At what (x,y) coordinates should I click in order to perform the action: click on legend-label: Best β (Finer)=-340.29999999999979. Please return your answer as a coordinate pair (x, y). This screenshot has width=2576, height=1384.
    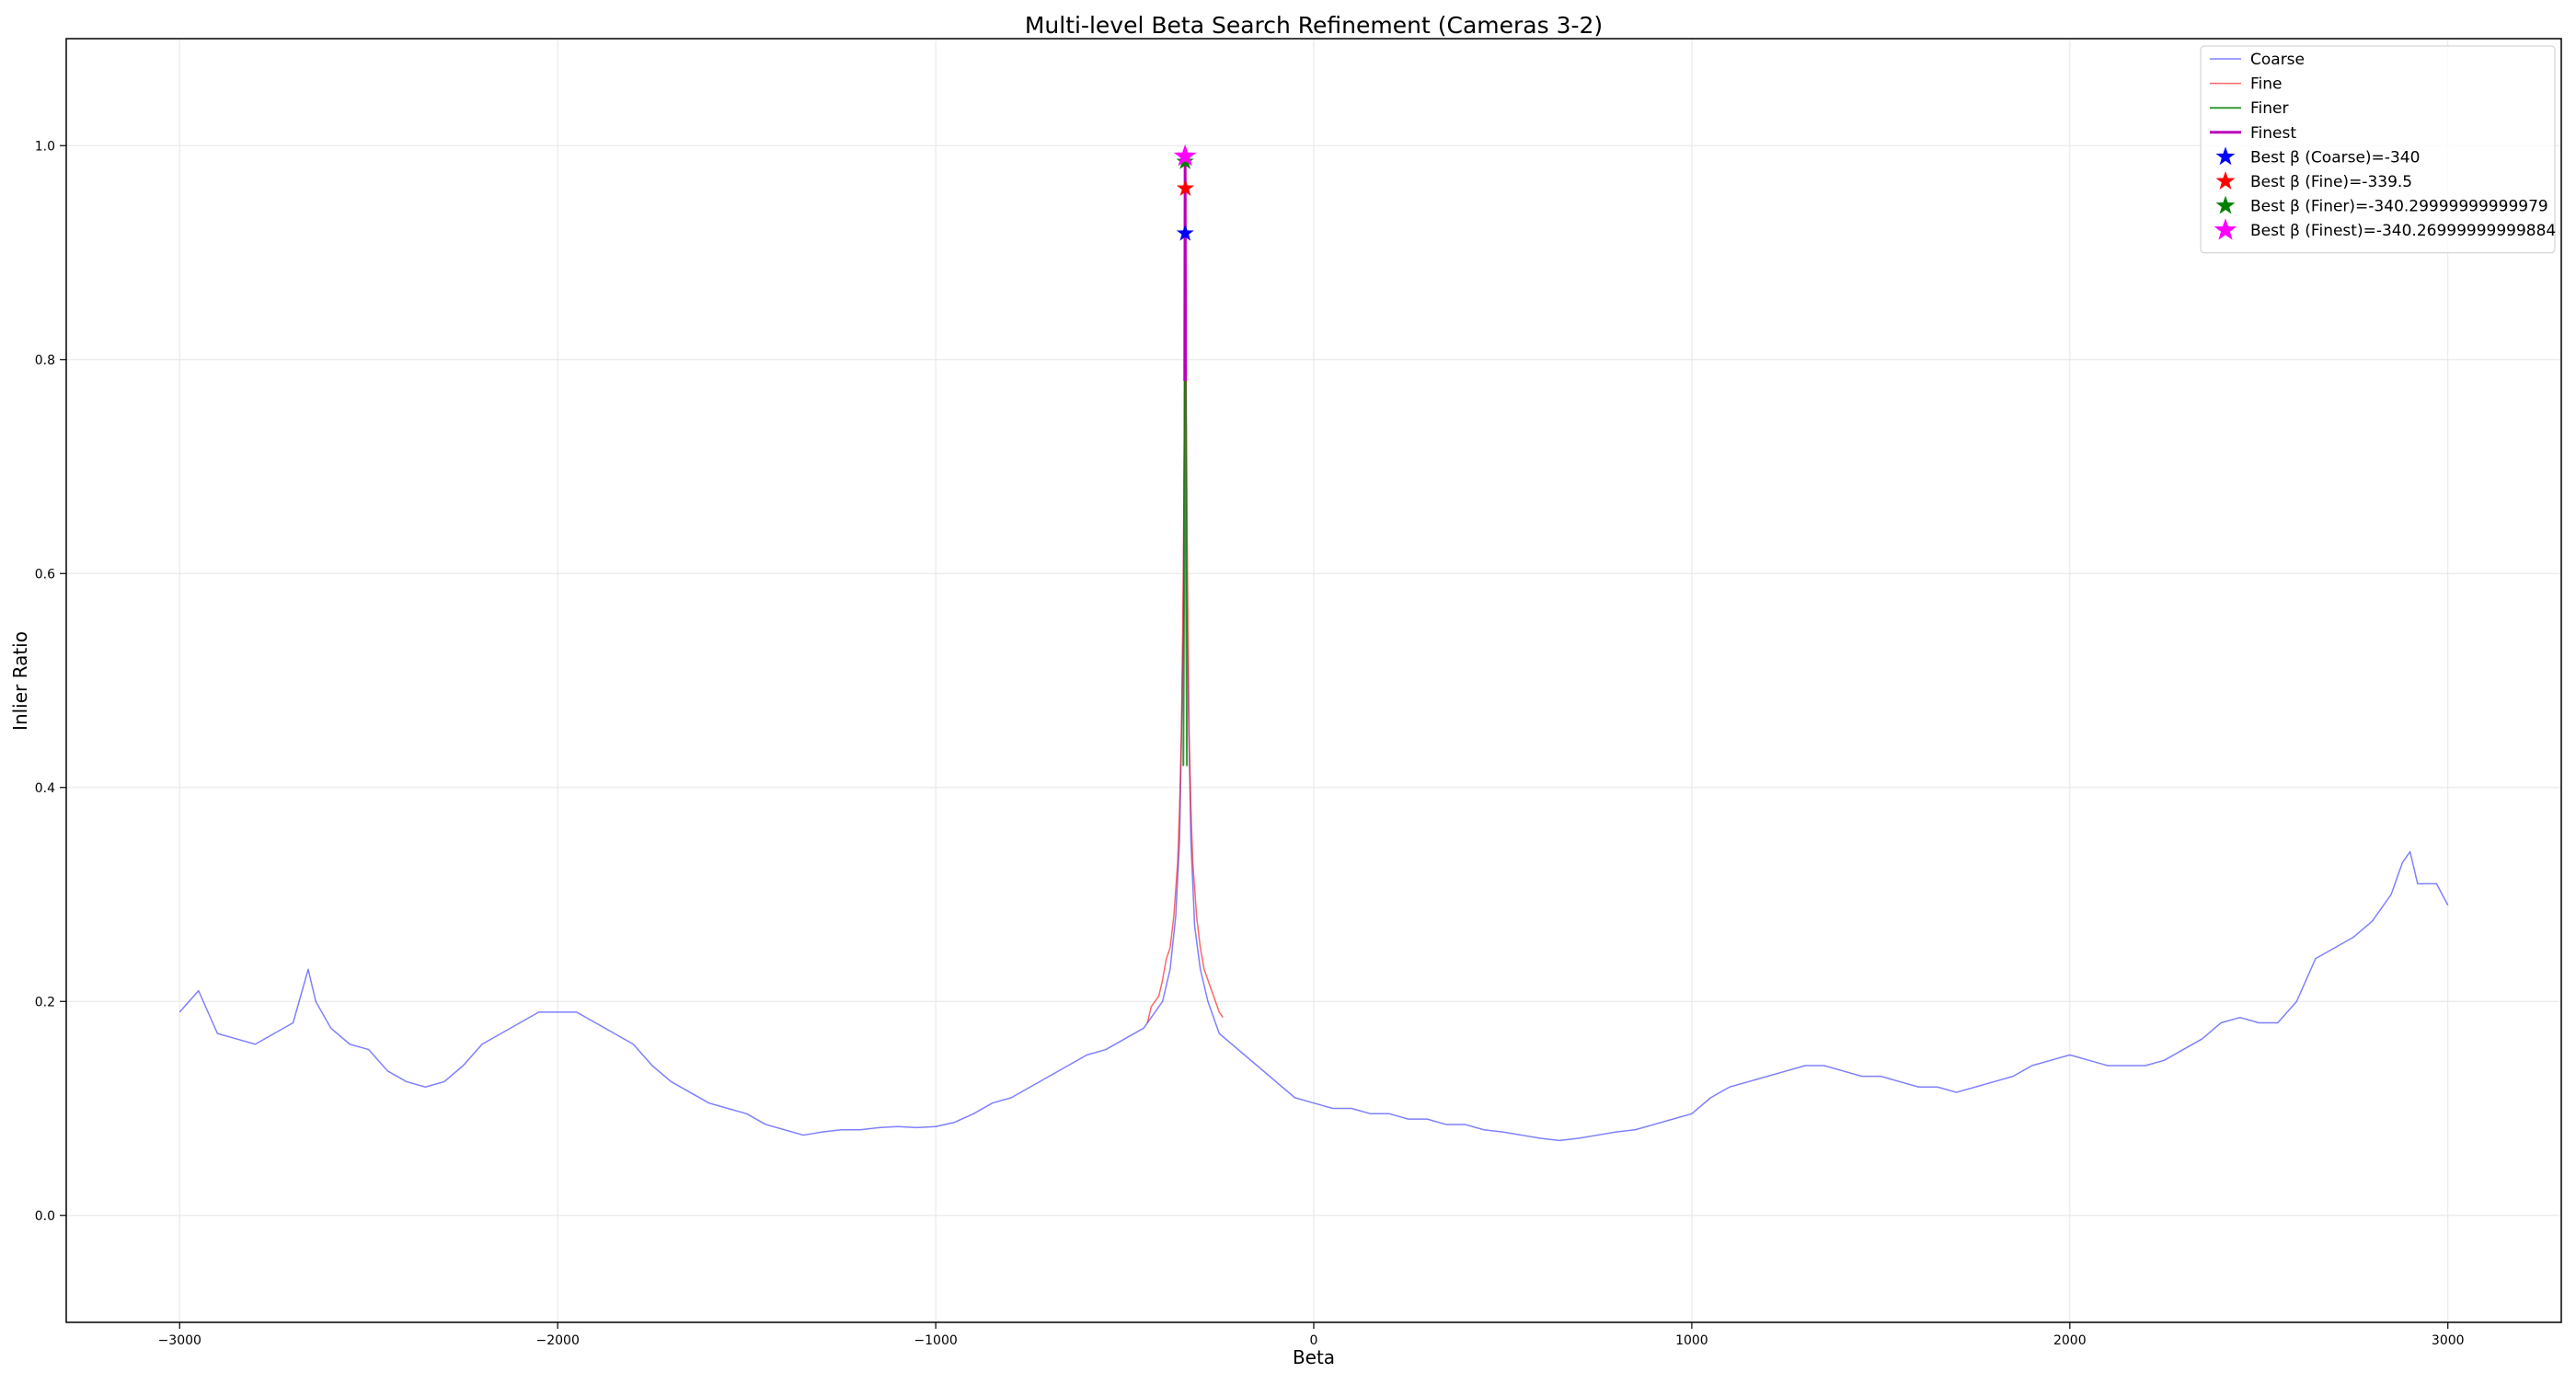
    Looking at the image, I should click on (2399, 207).